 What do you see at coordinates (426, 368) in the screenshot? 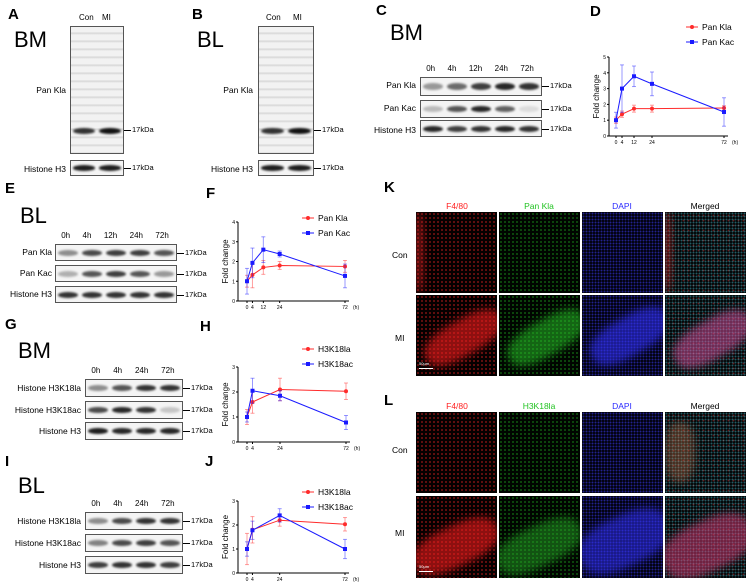
I see `scale-bar` at bounding box center [426, 368].